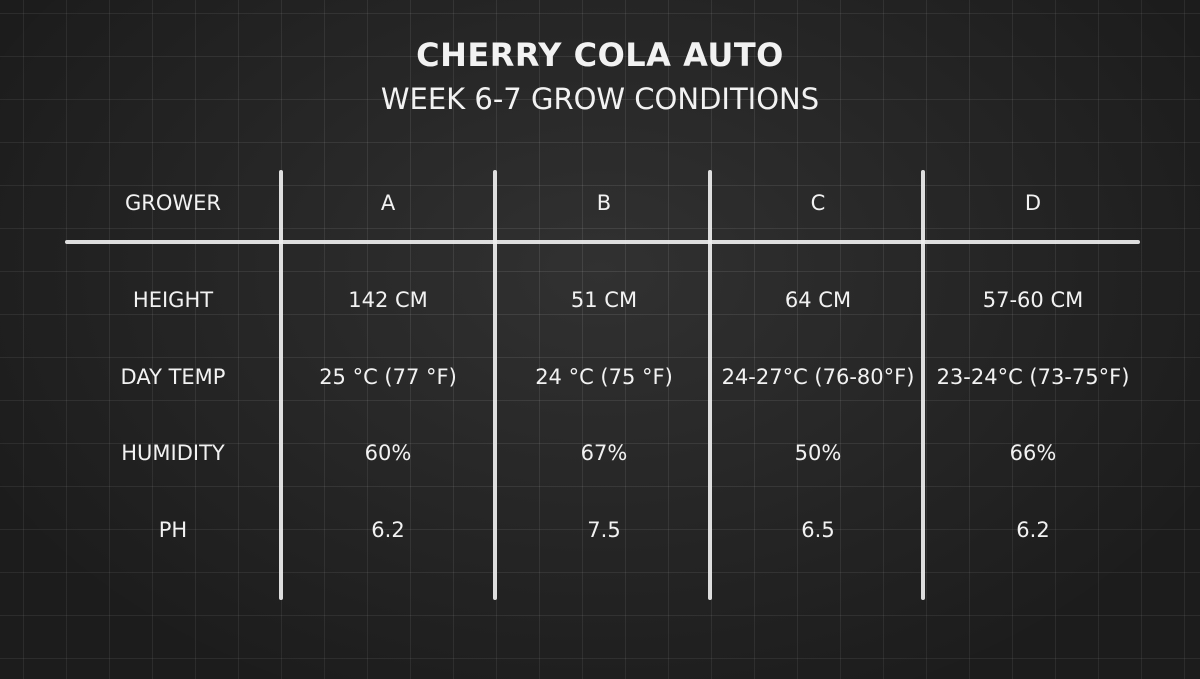 The width and height of the screenshot is (1200, 679). What do you see at coordinates (388, 300) in the screenshot?
I see `table-cell: 142 CM` at bounding box center [388, 300].